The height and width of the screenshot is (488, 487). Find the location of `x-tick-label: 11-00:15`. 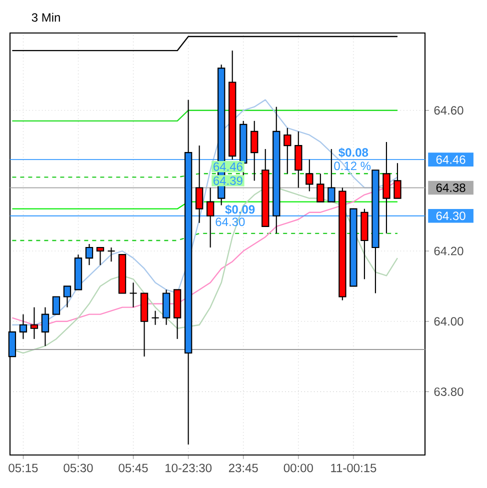

x-tick-label: 11-00:15 is located at coordinates (353, 468).